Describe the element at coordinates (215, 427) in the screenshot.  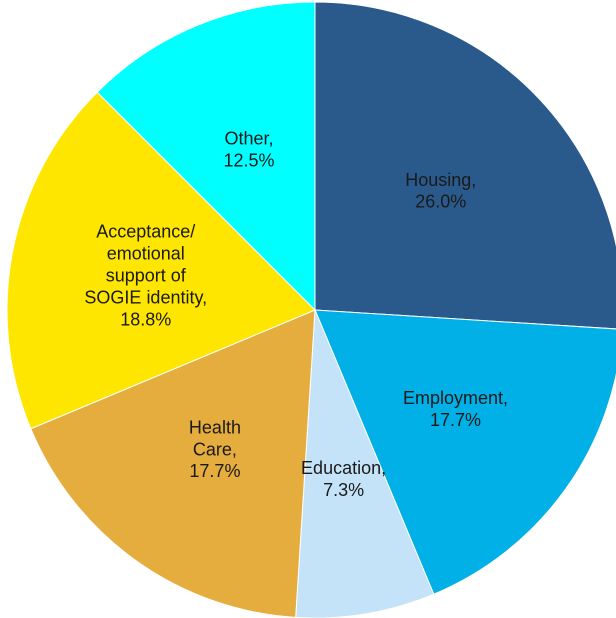
I see `slice-label-line: Health` at that location.